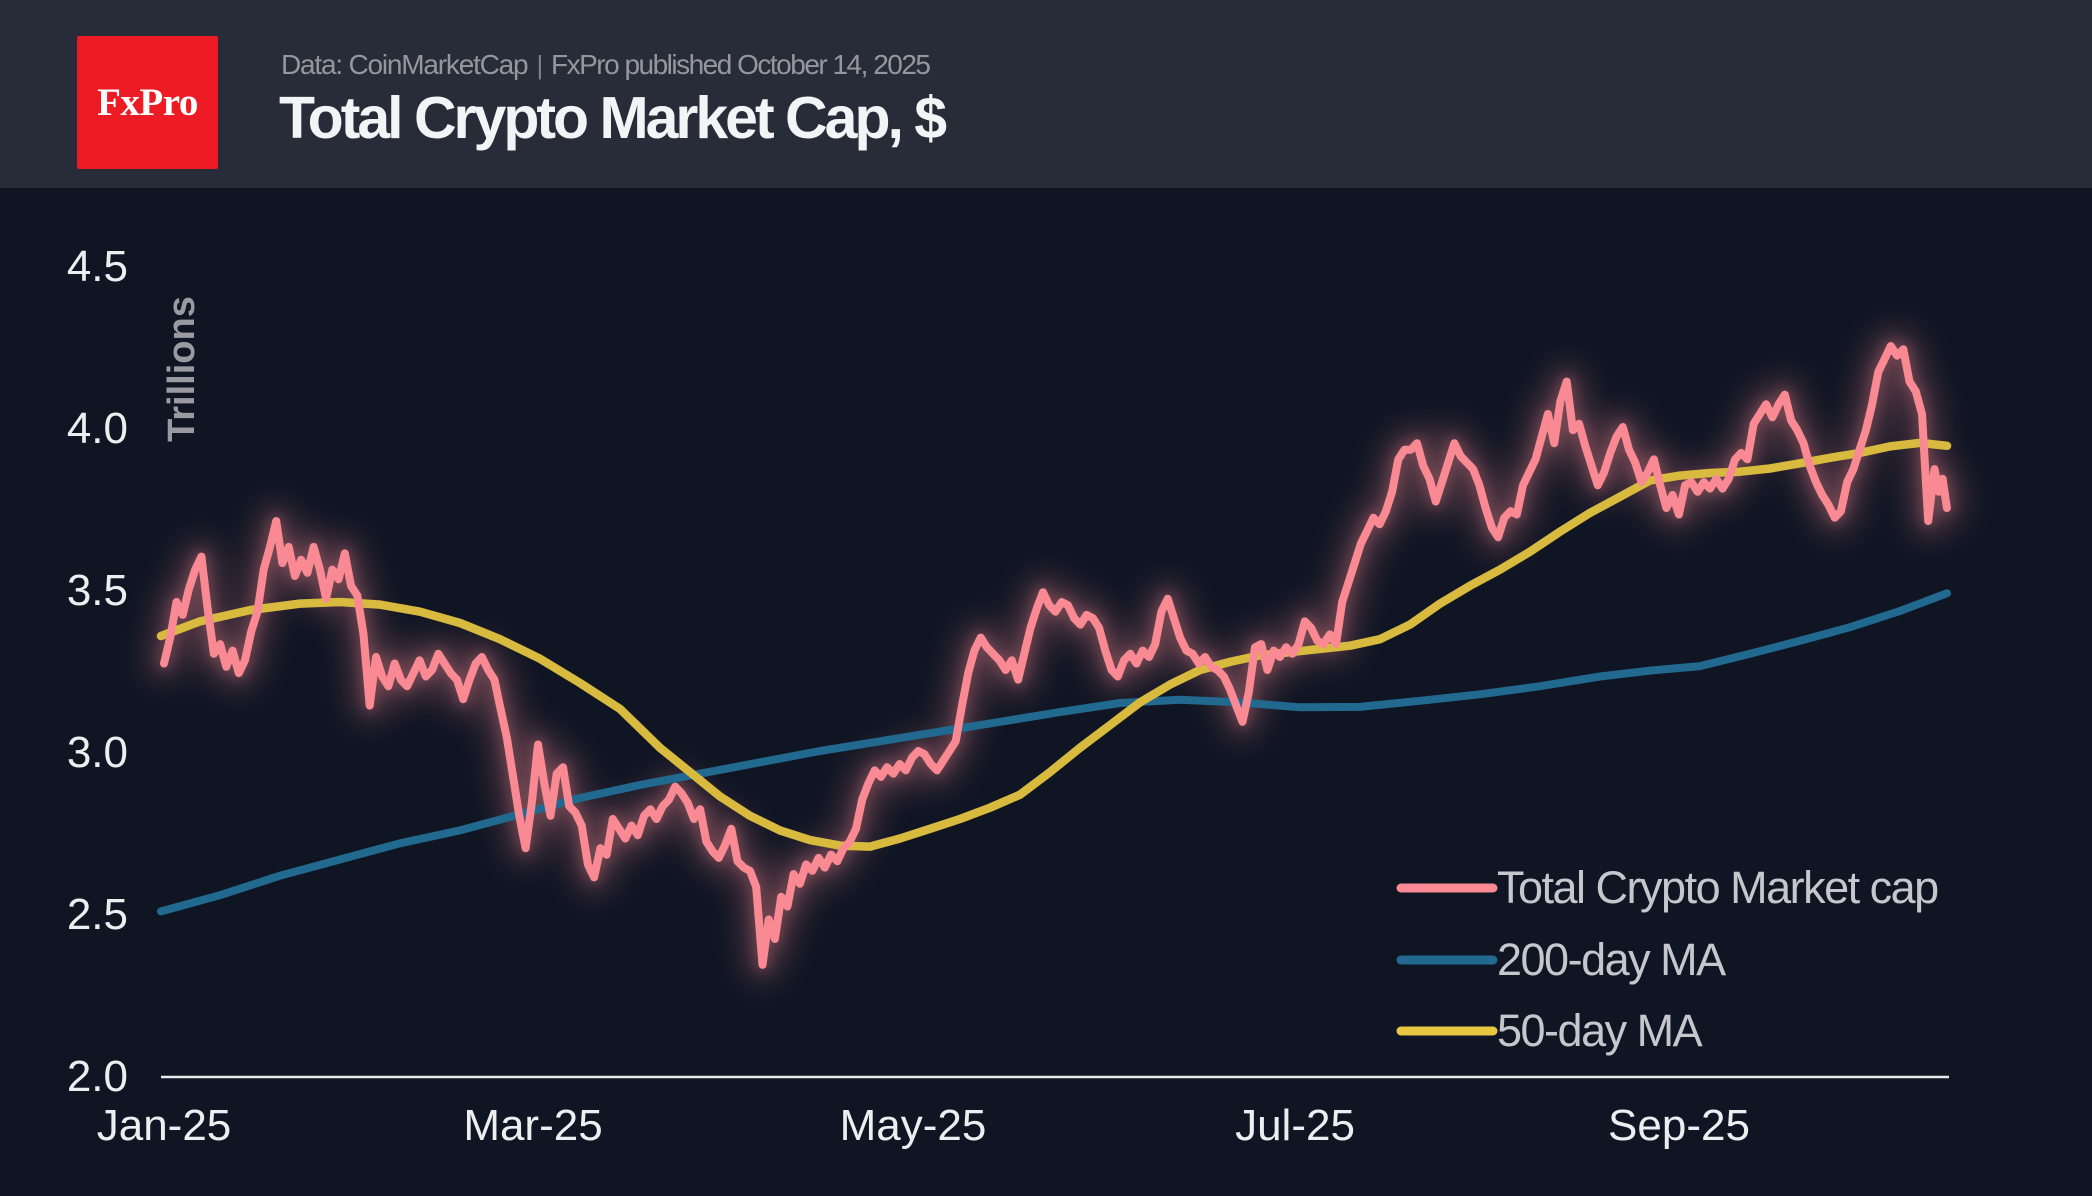  What do you see at coordinates (1600, 1030) in the screenshot?
I see `svg-text: 50-day MA` at bounding box center [1600, 1030].